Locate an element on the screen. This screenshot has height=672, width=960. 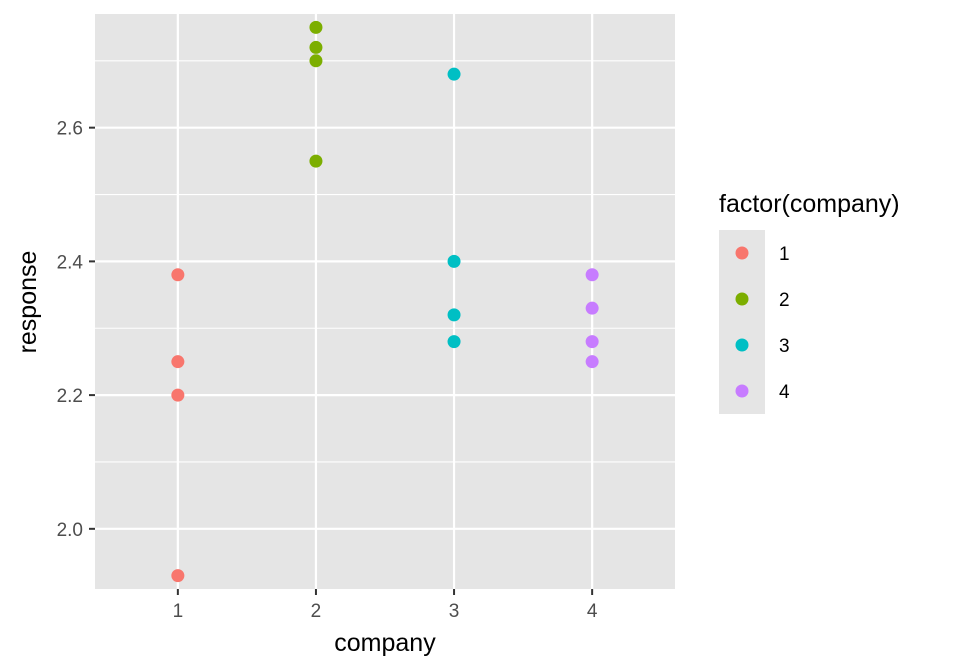
y-tick-label: 2.6 is located at coordinates (70, 129).